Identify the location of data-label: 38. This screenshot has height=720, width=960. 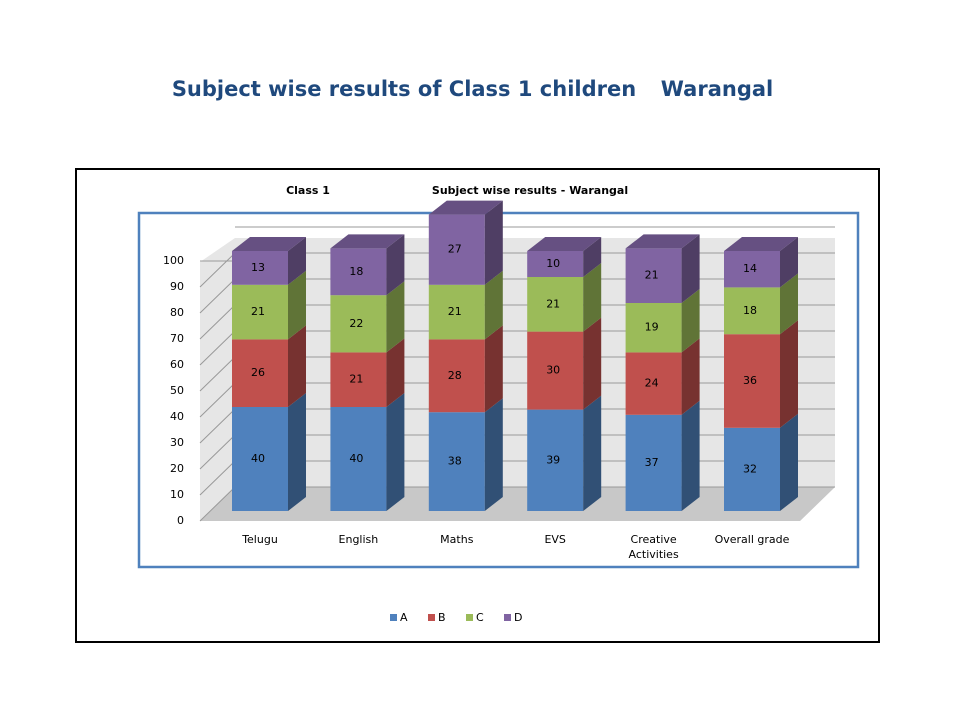
(455, 461).